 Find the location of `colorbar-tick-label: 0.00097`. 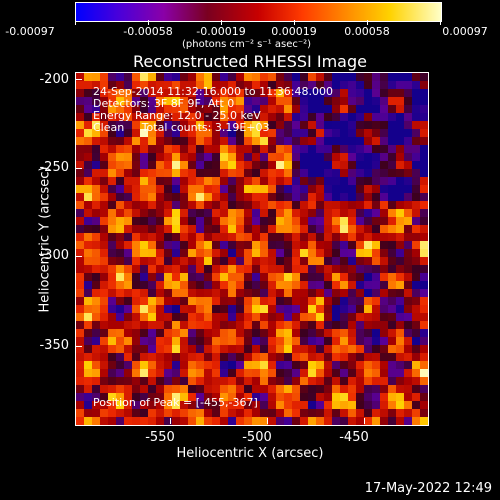

colorbar-tick-label: 0.00097 is located at coordinates (465, 31).